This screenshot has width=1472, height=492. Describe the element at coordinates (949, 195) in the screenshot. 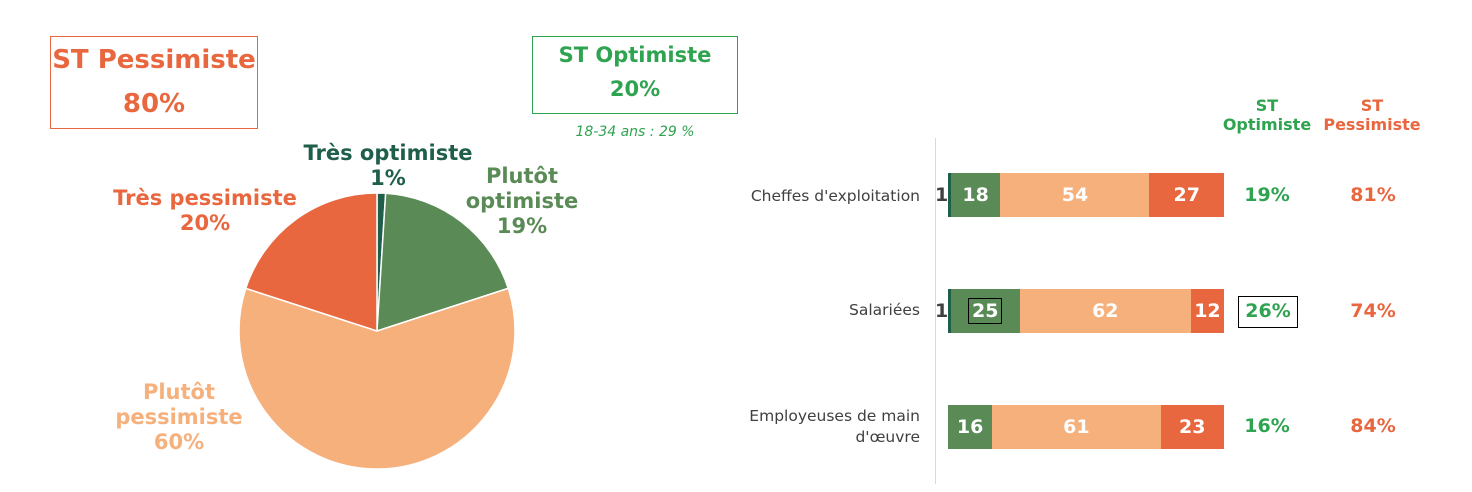

I see `row1-seg-tres-optimiste` at that location.